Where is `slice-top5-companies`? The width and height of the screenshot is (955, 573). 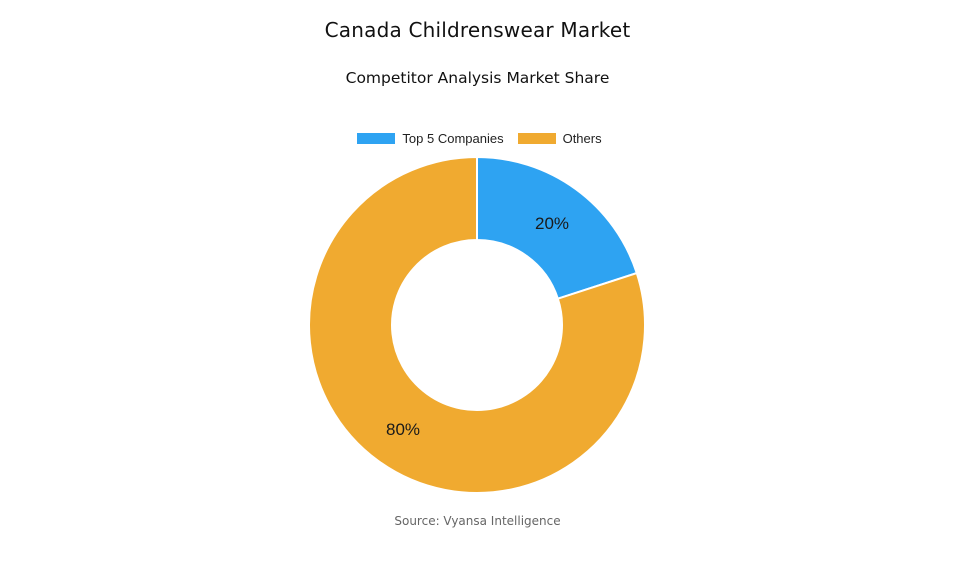 slice-top5-companies is located at coordinates (557, 227).